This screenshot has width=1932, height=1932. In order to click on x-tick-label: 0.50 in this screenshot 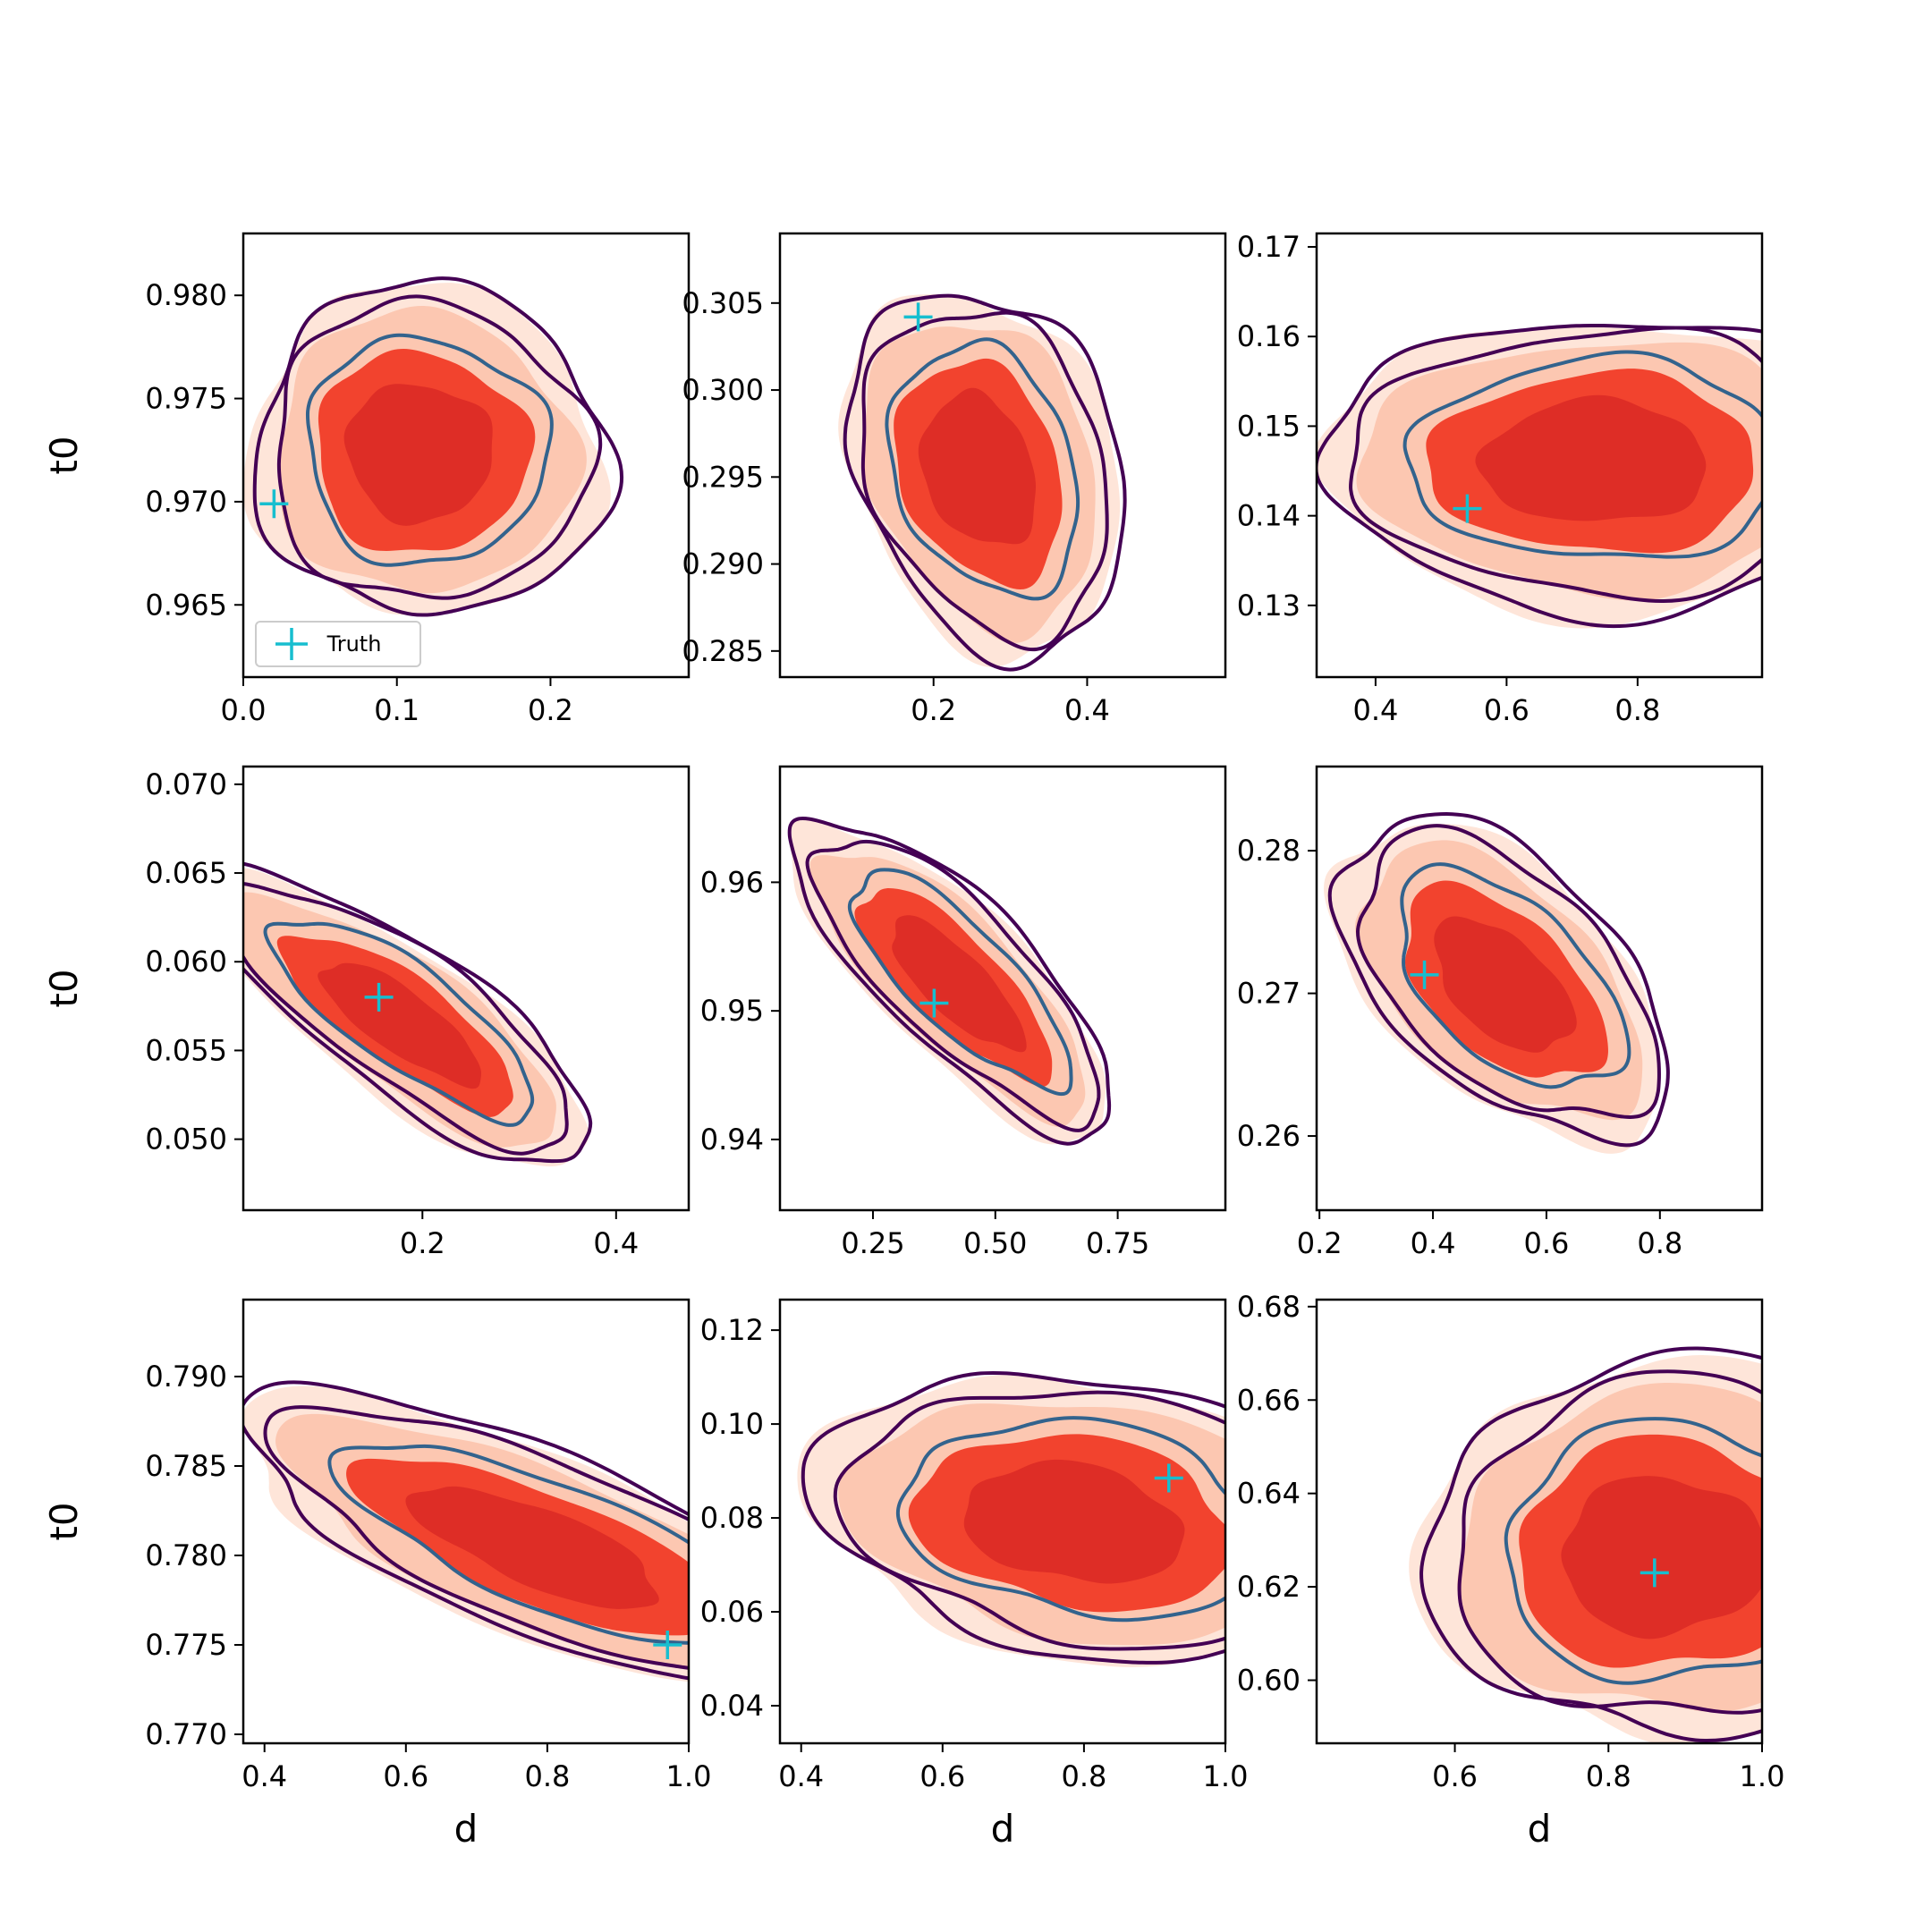, I will do `click(995, 1243)`.